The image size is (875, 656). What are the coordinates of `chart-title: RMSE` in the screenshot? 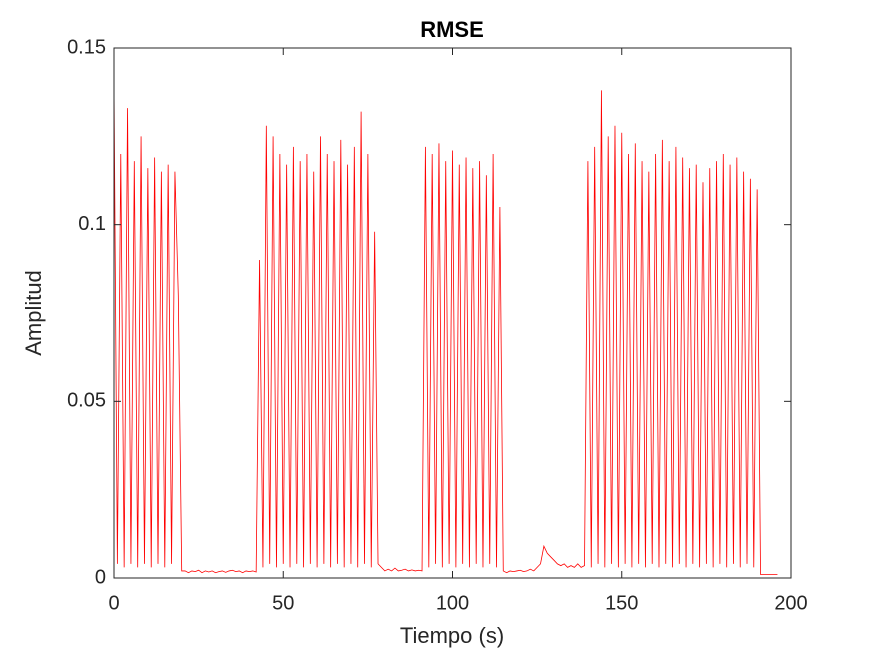 It's located at (452, 29).